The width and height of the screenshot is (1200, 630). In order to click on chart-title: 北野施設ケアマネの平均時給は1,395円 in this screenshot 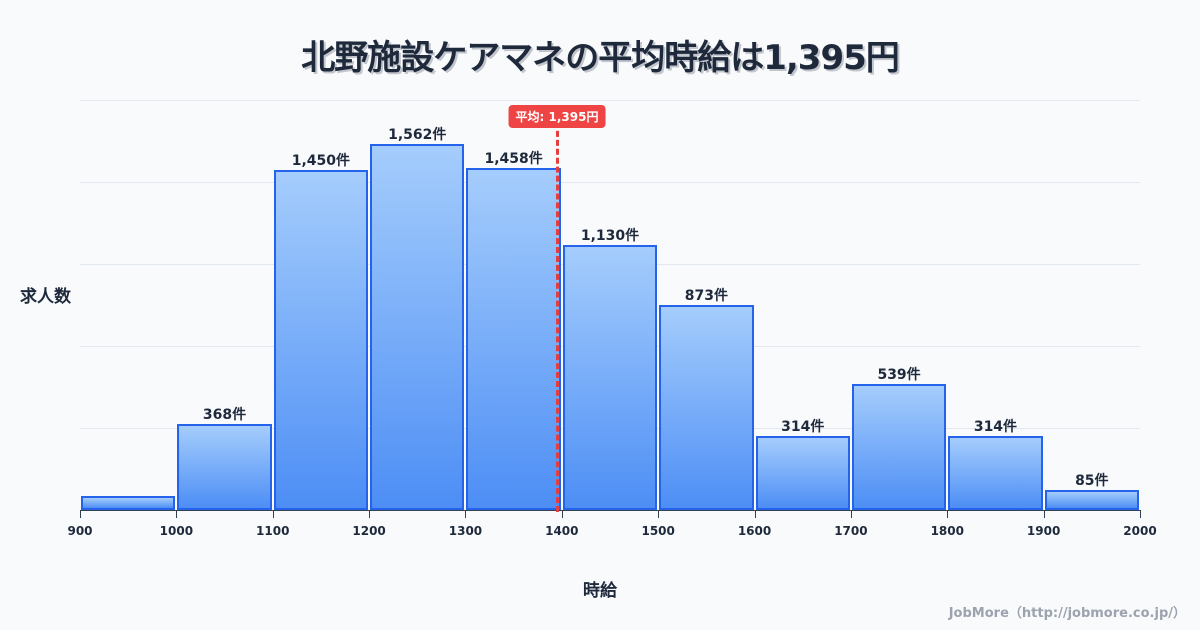, I will do `click(600, 58)`.